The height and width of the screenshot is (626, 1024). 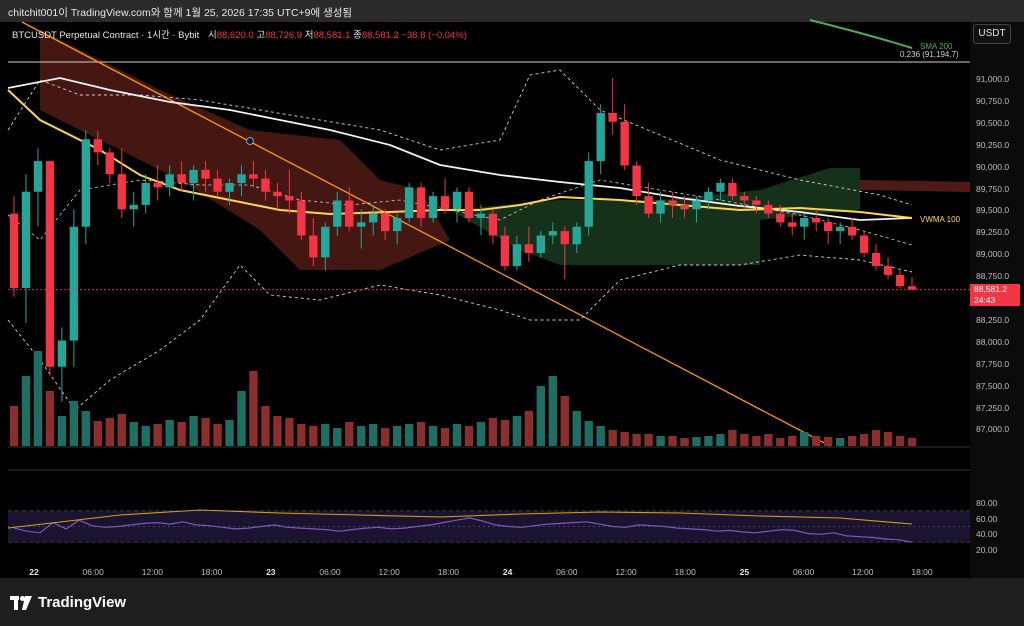 What do you see at coordinates (992, 34) in the screenshot?
I see `currency-button: USDT` at bounding box center [992, 34].